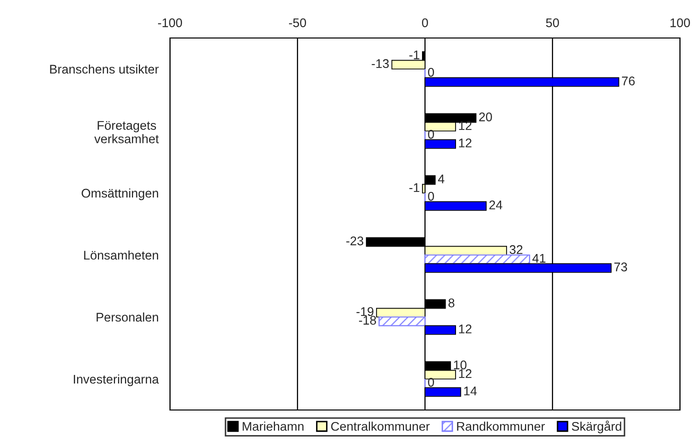  Describe the element at coordinates (597, 427) in the screenshot. I see `legend-label: Skärgård` at that location.